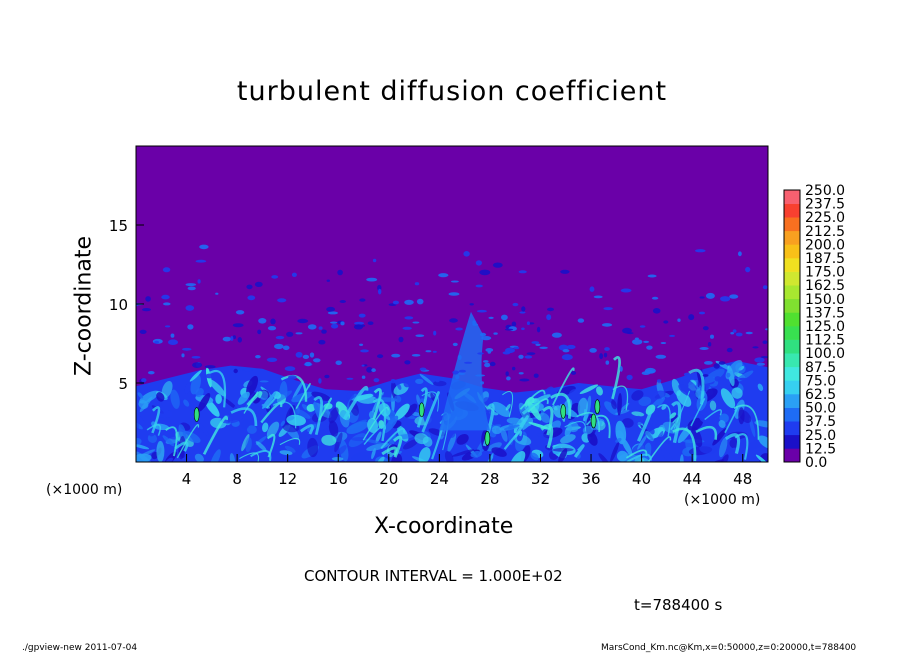 This screenshot has height=654, width=904. What do you see at coordinates (820, 381) in the screenshot?
I see `colorbar-label: 75.0` at bounding box center [820, 381].